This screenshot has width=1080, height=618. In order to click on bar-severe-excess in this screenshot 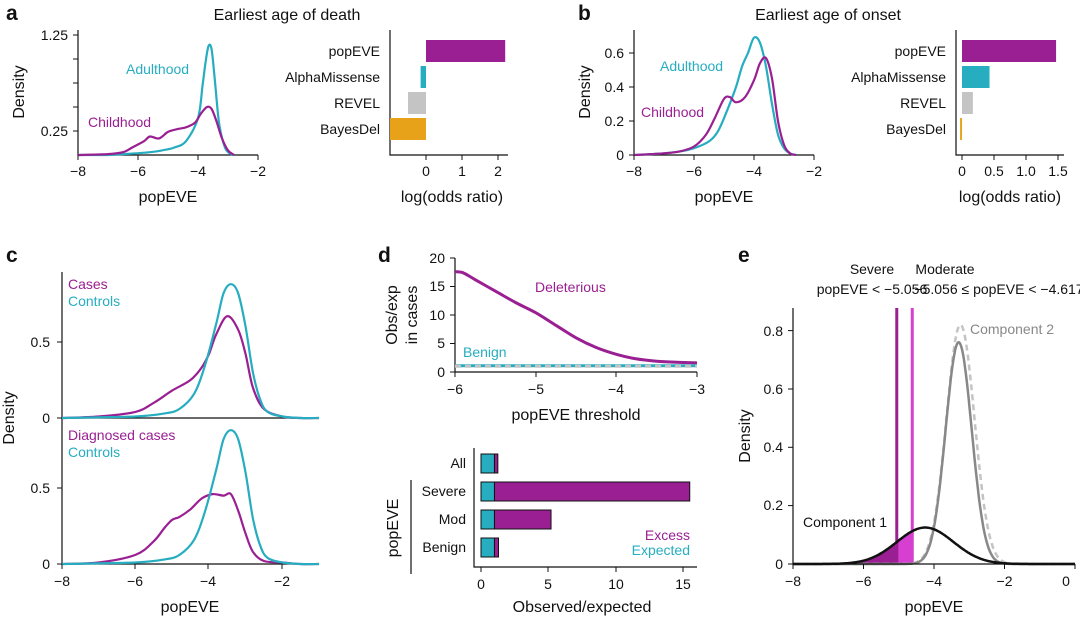, I will do `click(592, 491)`.